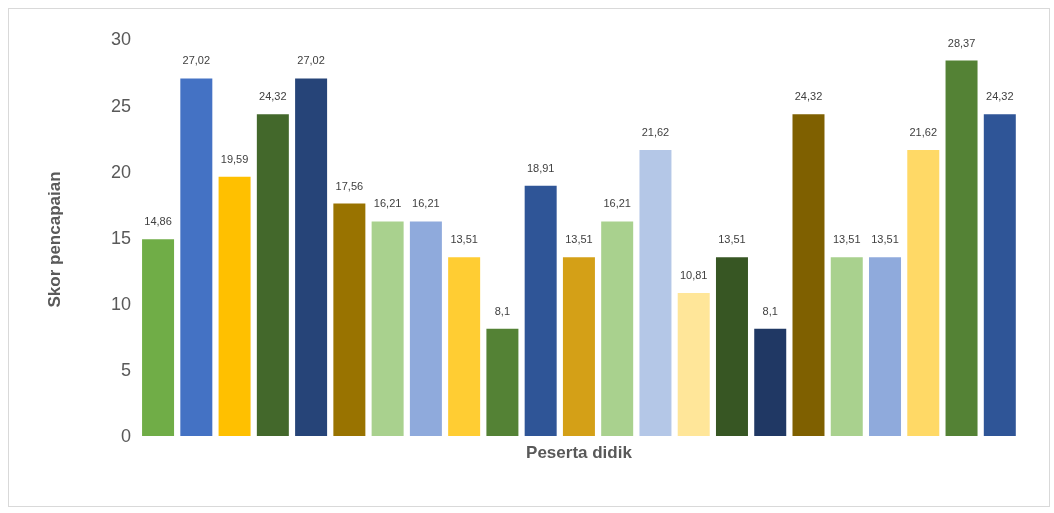 The image size is (1054, 513). Describe the element at coordinates (120, 304) in the screenshot. I see `y-tick-label: 10` at that location.